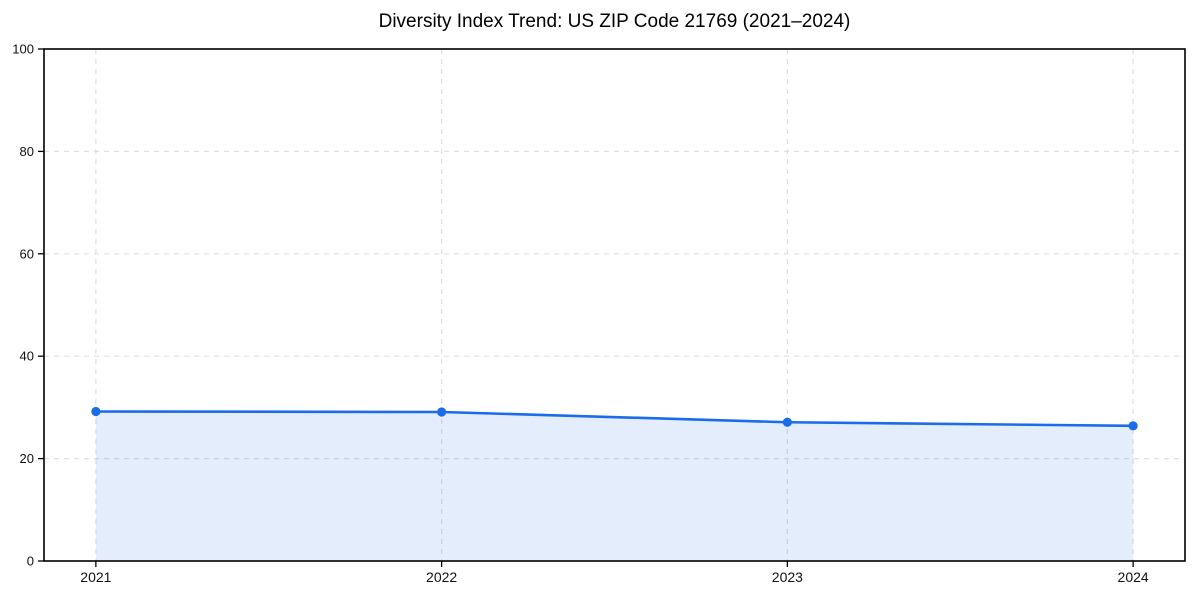 The height and width of the screenshot is (600, 1200). Describe the element at coordinates (441, 577) in the screenshot. I see `x-tick-label: 2022` at that location.